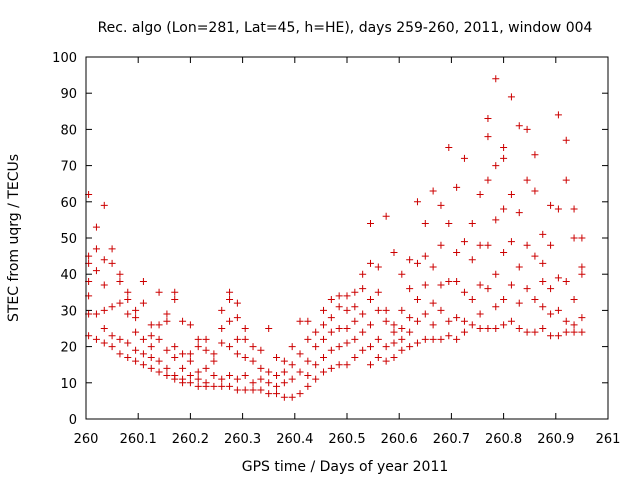 The image size is (640, 480). I want to click on y-tick-label: 50, so click(68, 239).